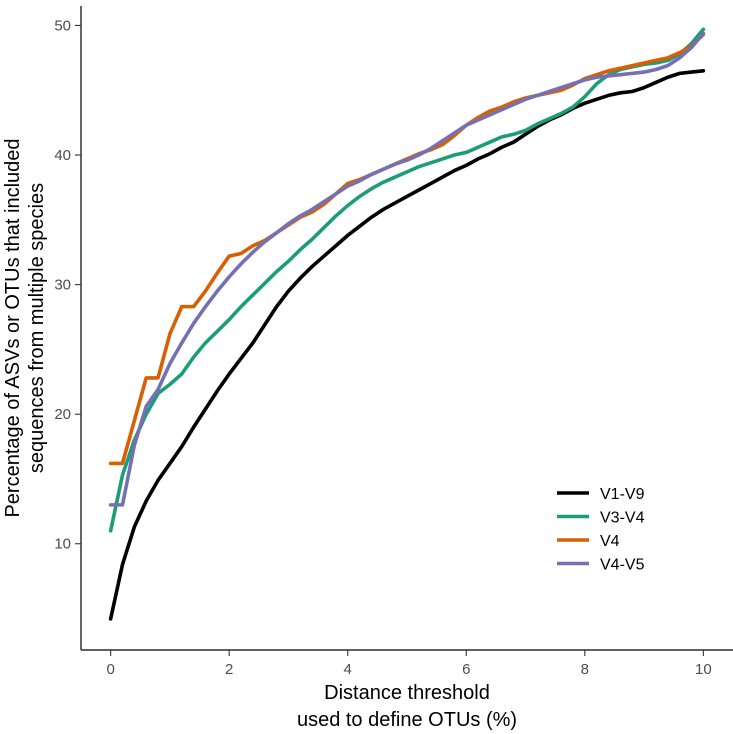  Describe the element at coordinates (13, 327) in the screenshot. I see `y-axis-title-line-1: Percentage of ASVs or OTUs that included` at that location.